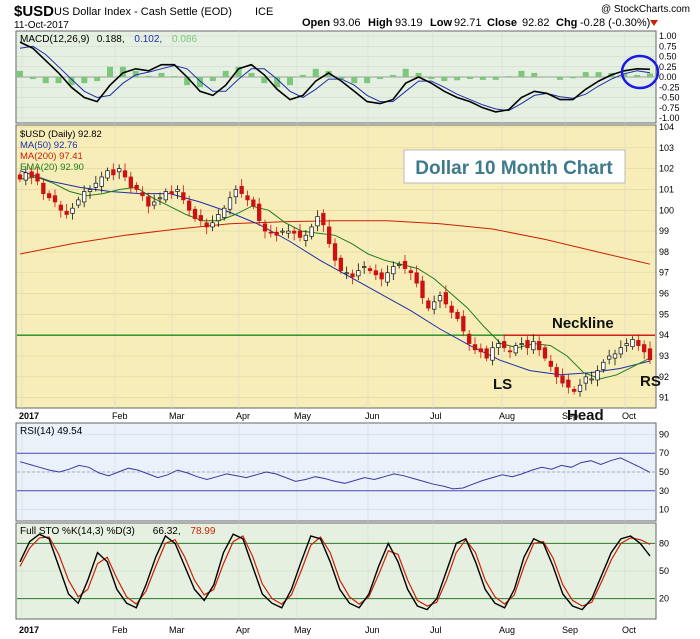 The width and height of the screenshot is (700, 639). What do you see at coordinates (347, 23) in the screenshot?
I see `open-value: 93.06` at bounding box center [347, 23].